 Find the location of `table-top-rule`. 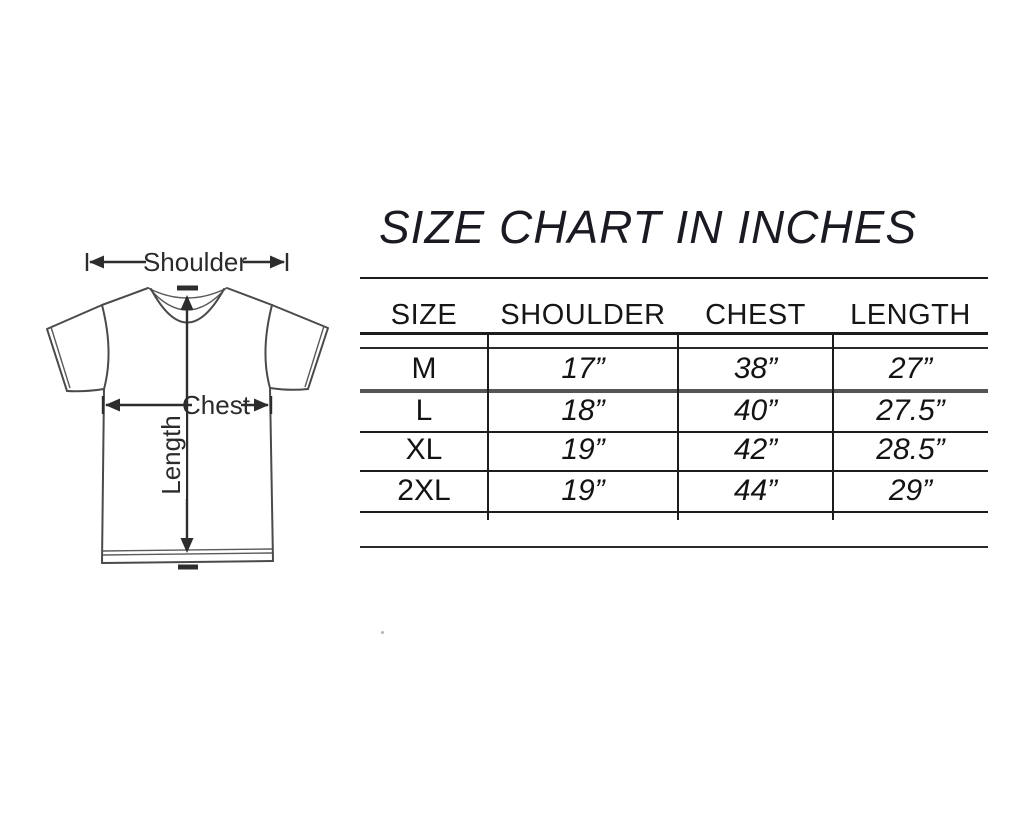

table-top-rule is located at coordinates (674, 278).